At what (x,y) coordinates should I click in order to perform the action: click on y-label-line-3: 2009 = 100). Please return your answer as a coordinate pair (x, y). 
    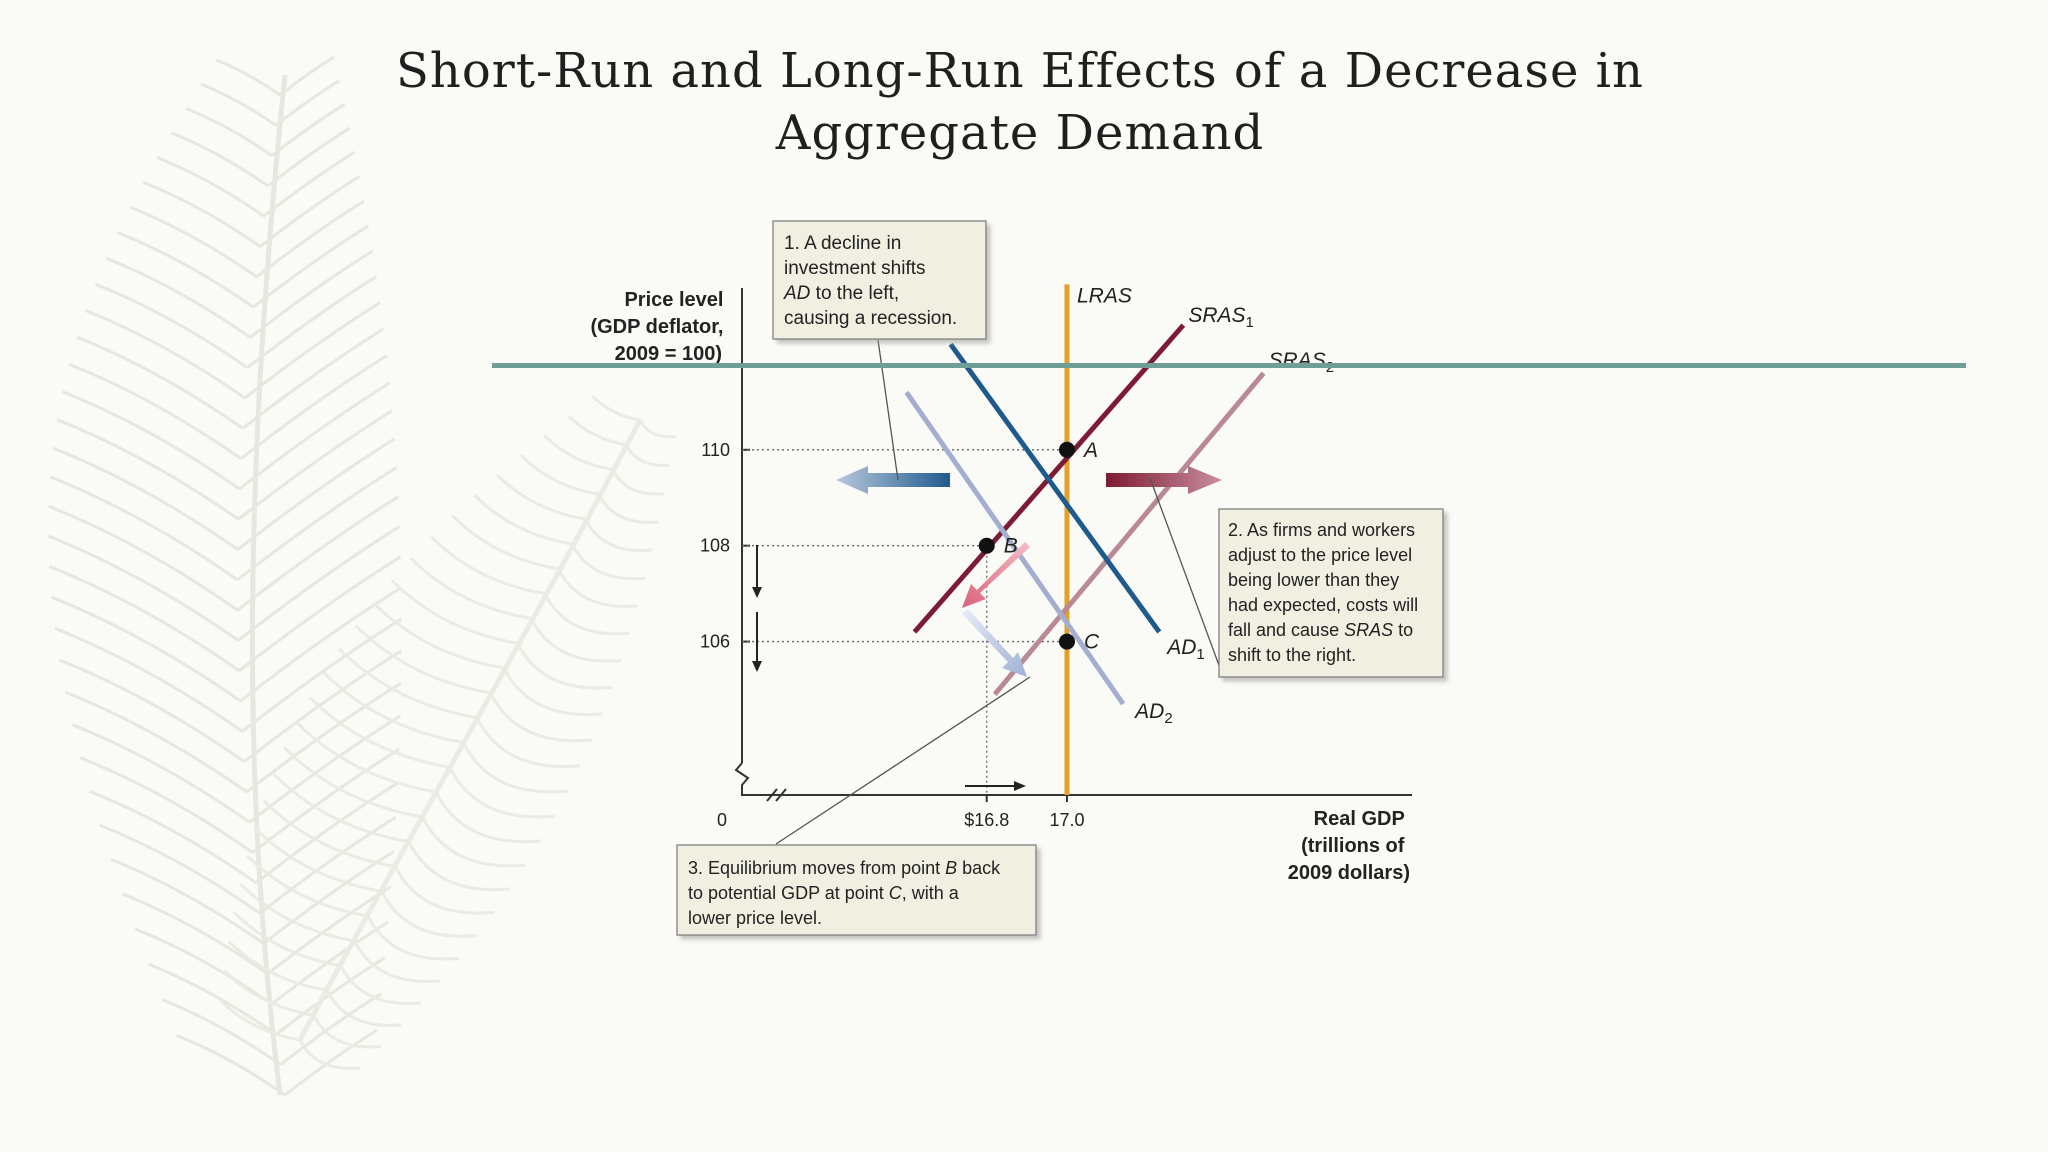
    Looking at the image, I should click on (668, 354).